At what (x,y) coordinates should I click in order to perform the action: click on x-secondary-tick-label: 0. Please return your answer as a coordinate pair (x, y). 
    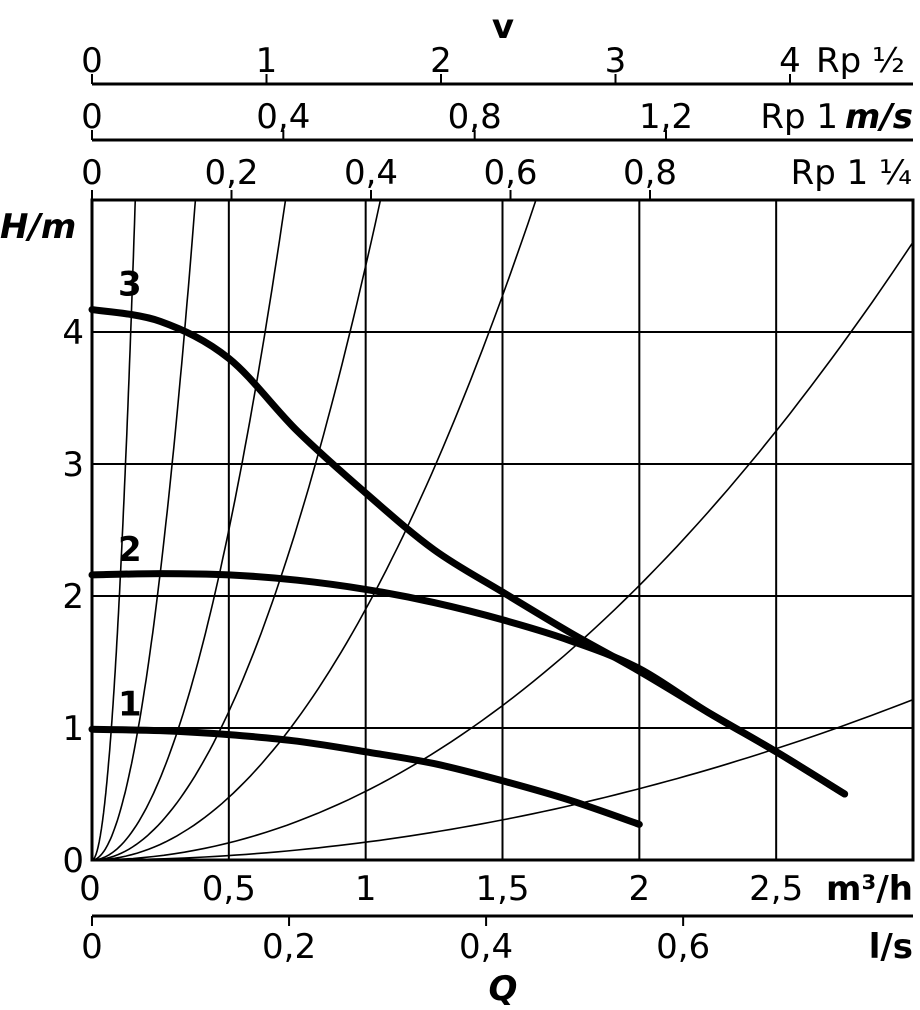
    Looking at the image, I should click on (92, 947).